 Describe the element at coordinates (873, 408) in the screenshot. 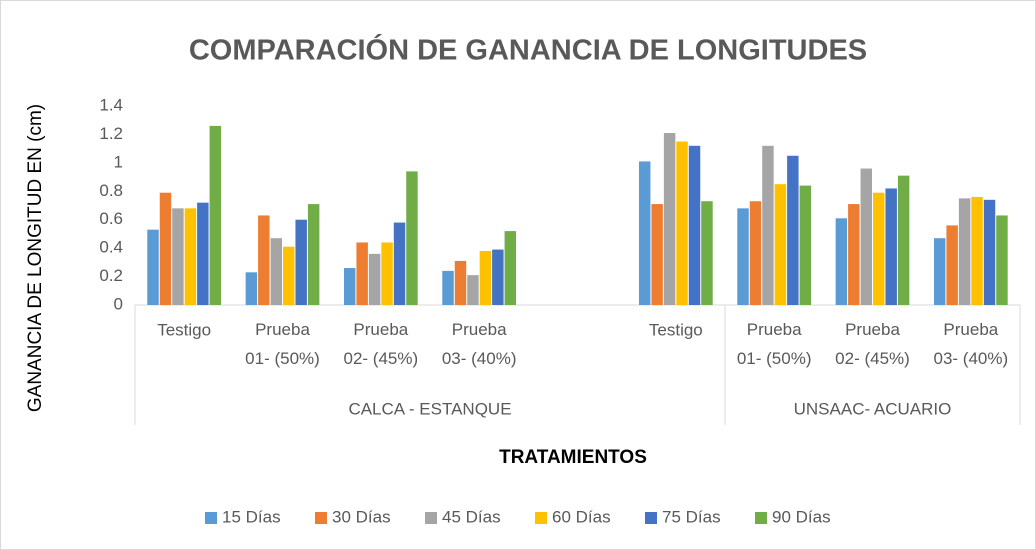

I see `group-label: UNSAAC- ACUARIO` at that location.